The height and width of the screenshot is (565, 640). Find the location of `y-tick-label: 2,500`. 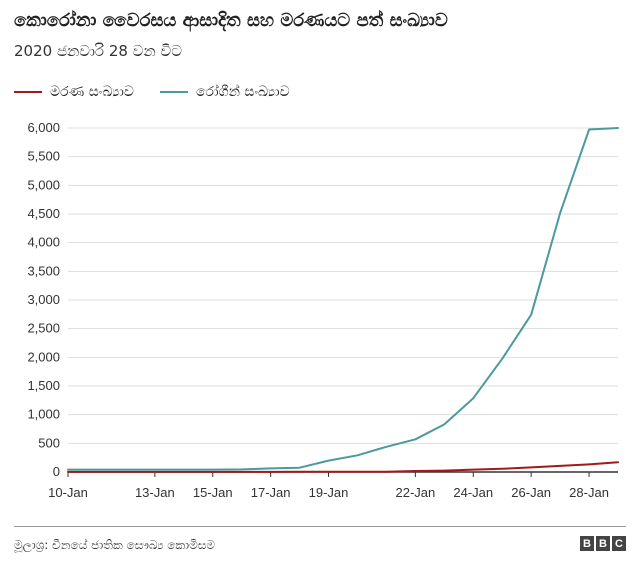

y-tick-label: 2,500 is located at coordinates (43, 328).